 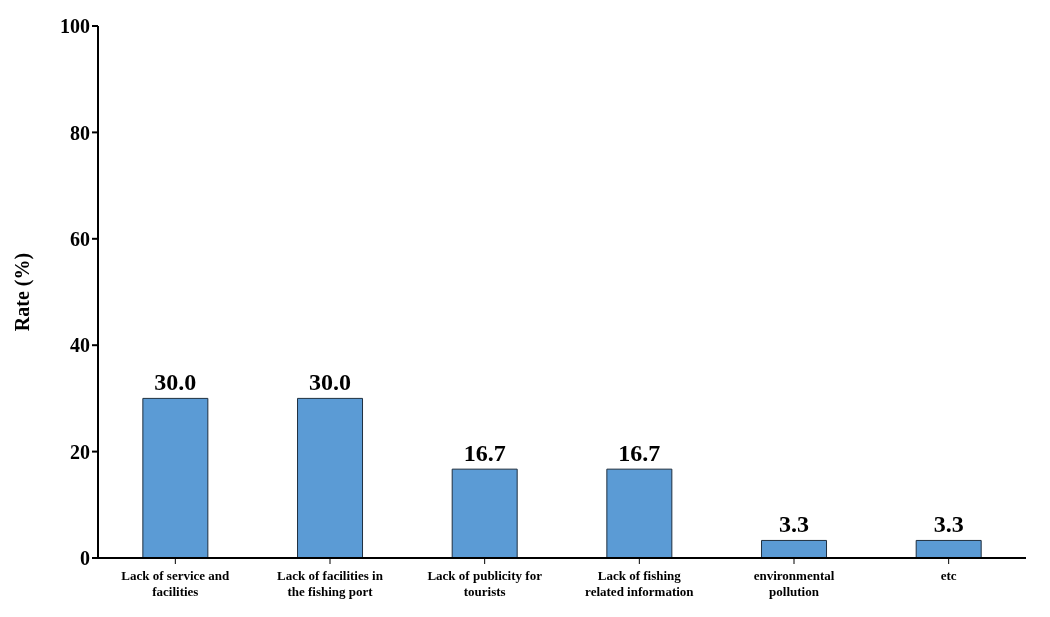 What do you see at coordinates (75, 26) in the screenshot?
I see `y-tick-label: 100` at bounding box center [75, 26].